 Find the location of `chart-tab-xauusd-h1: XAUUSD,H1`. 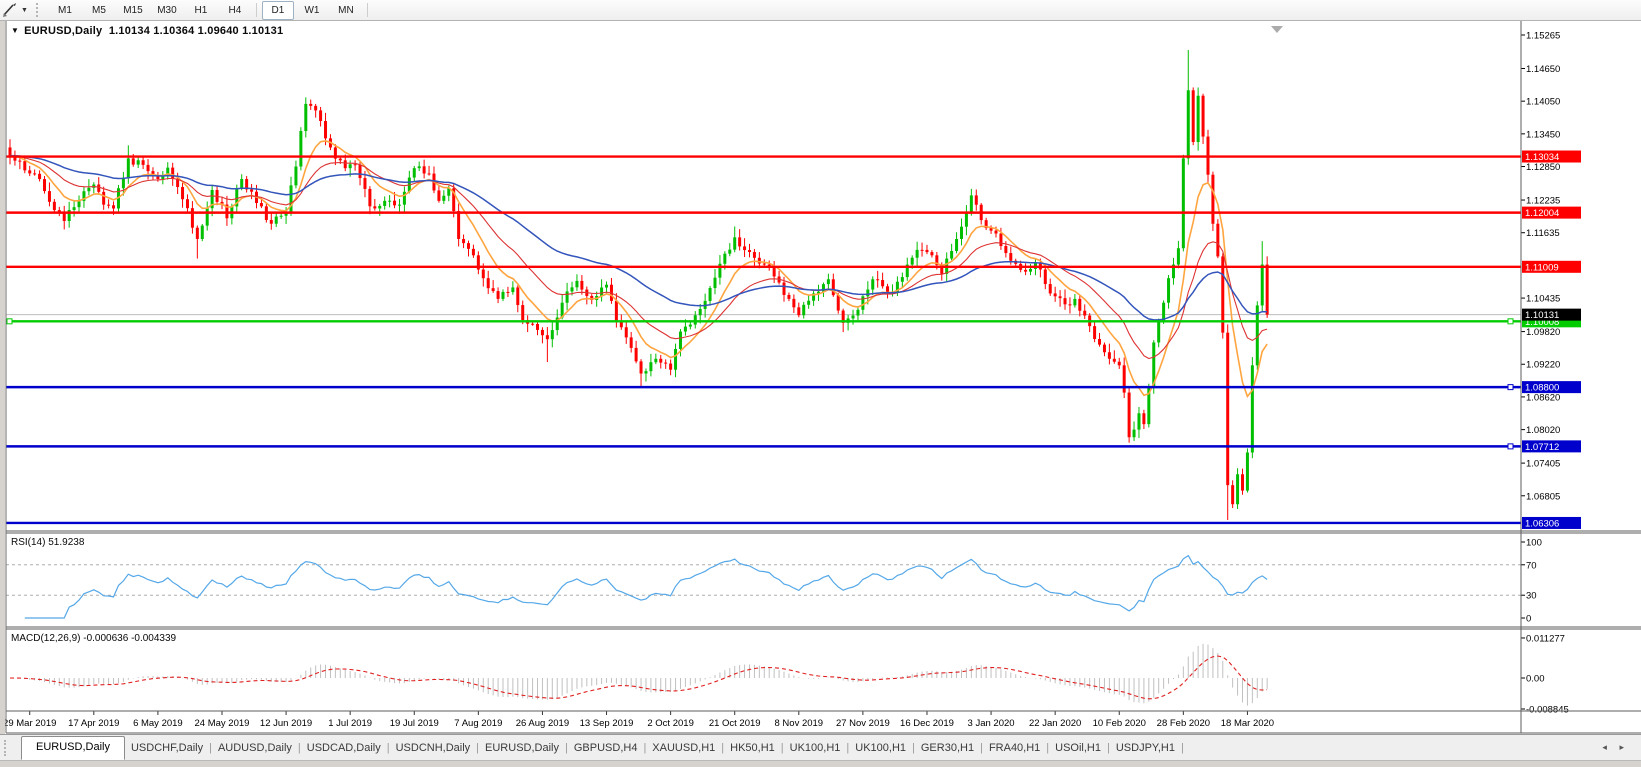

chart-tab-xauusd-h1: XAUUSD,H1 is located at coordinates (684, 748).